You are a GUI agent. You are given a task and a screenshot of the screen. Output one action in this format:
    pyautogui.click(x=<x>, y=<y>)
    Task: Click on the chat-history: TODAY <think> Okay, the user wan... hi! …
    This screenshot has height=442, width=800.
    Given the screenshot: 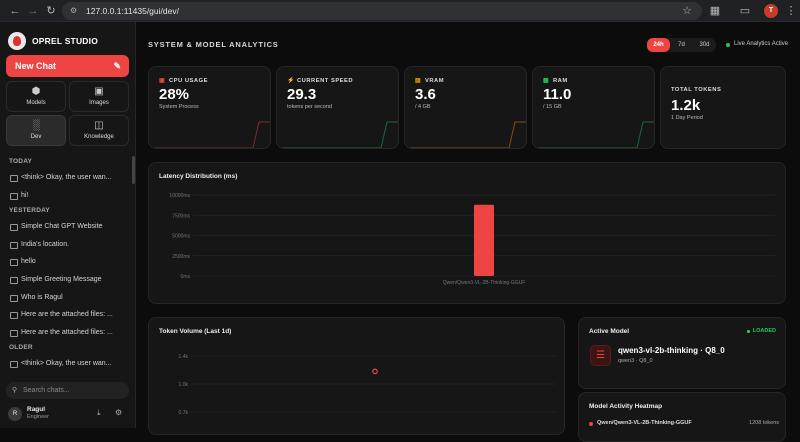 What is the action you would take?
    pyautogui.click(x=68, y=264)
    